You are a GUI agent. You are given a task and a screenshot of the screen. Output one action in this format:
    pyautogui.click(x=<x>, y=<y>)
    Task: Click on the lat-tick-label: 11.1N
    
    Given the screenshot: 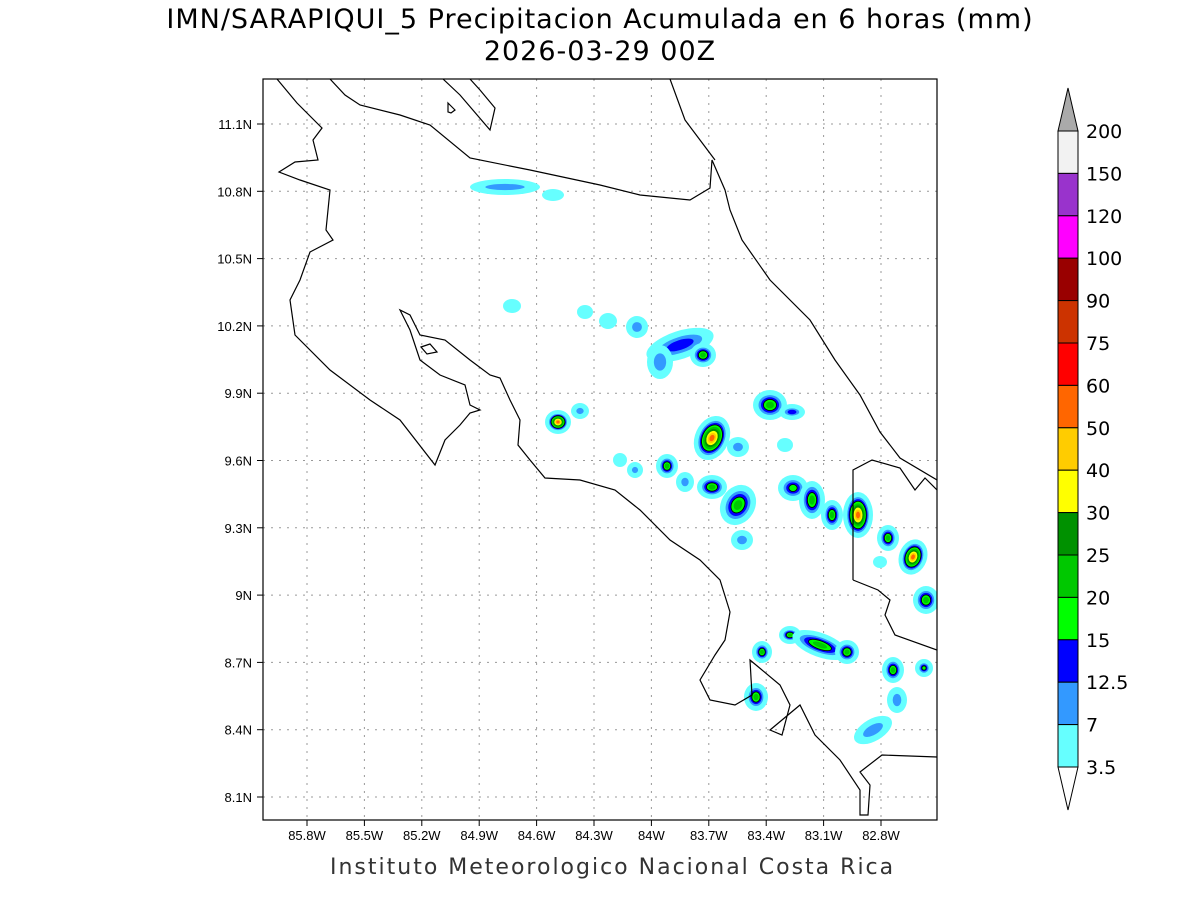 What is the action you would take?
    pyautogui.click(x=235, y=124)
    